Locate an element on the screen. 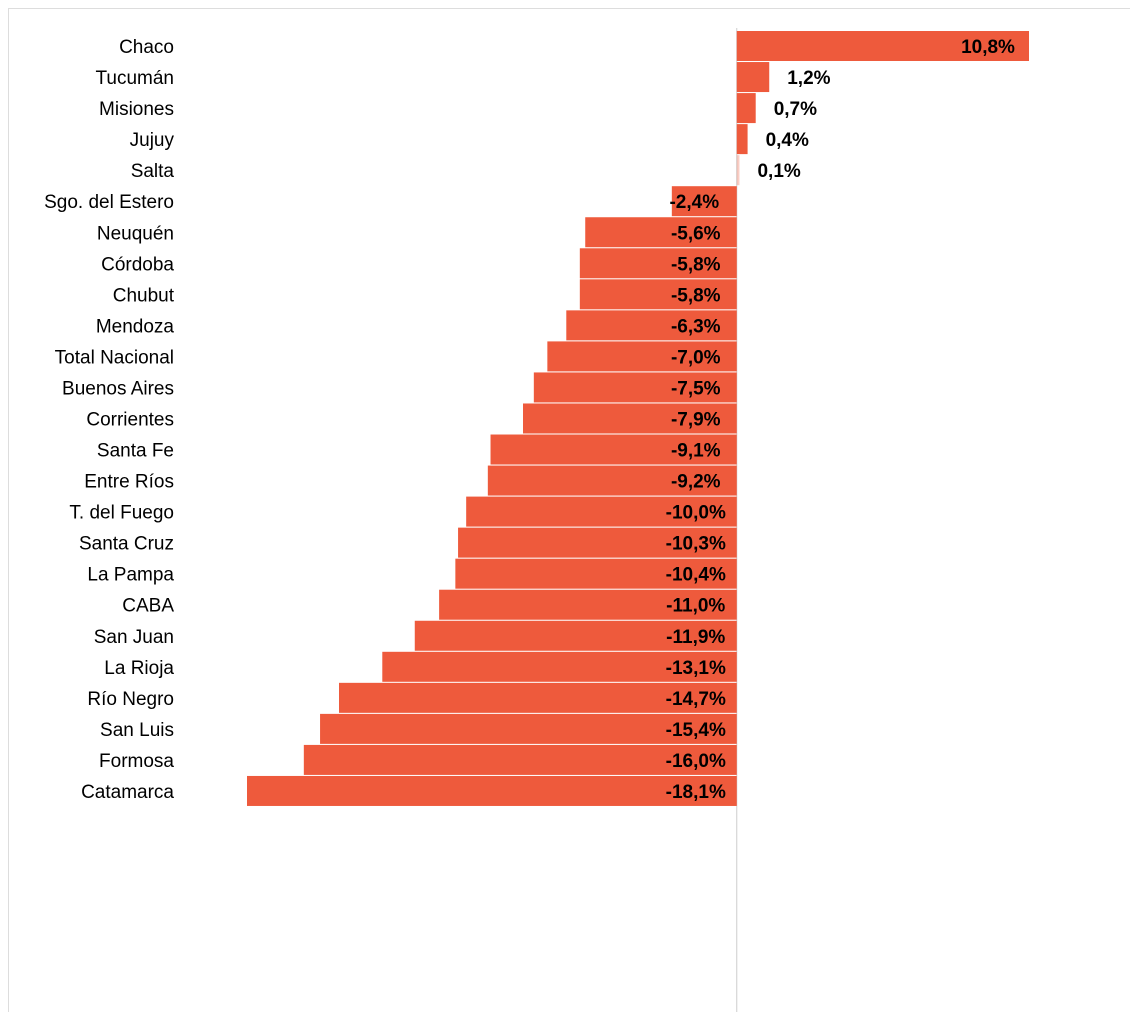  value-label: -2,4% is located at coordinates (694, 202).